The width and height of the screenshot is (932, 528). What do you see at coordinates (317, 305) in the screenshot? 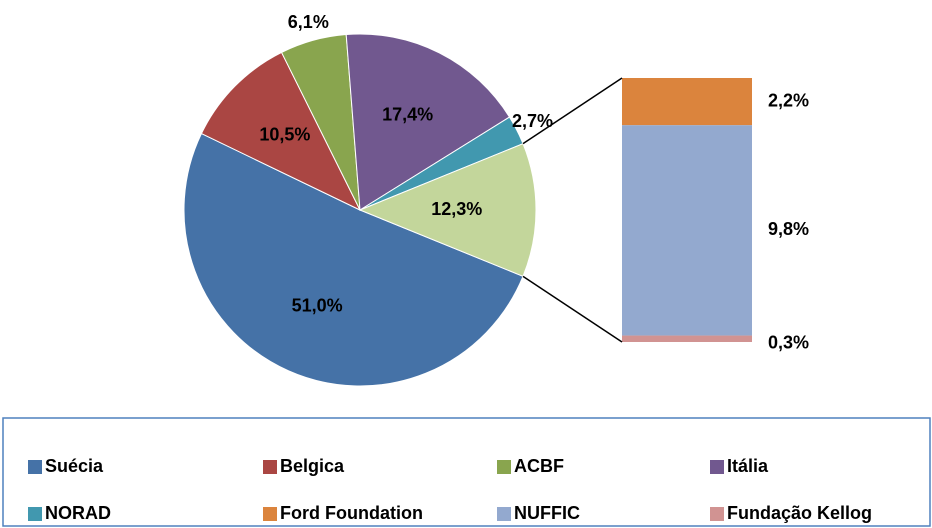
I see `data-label: 51,0%` at bounding box center [317, 305].